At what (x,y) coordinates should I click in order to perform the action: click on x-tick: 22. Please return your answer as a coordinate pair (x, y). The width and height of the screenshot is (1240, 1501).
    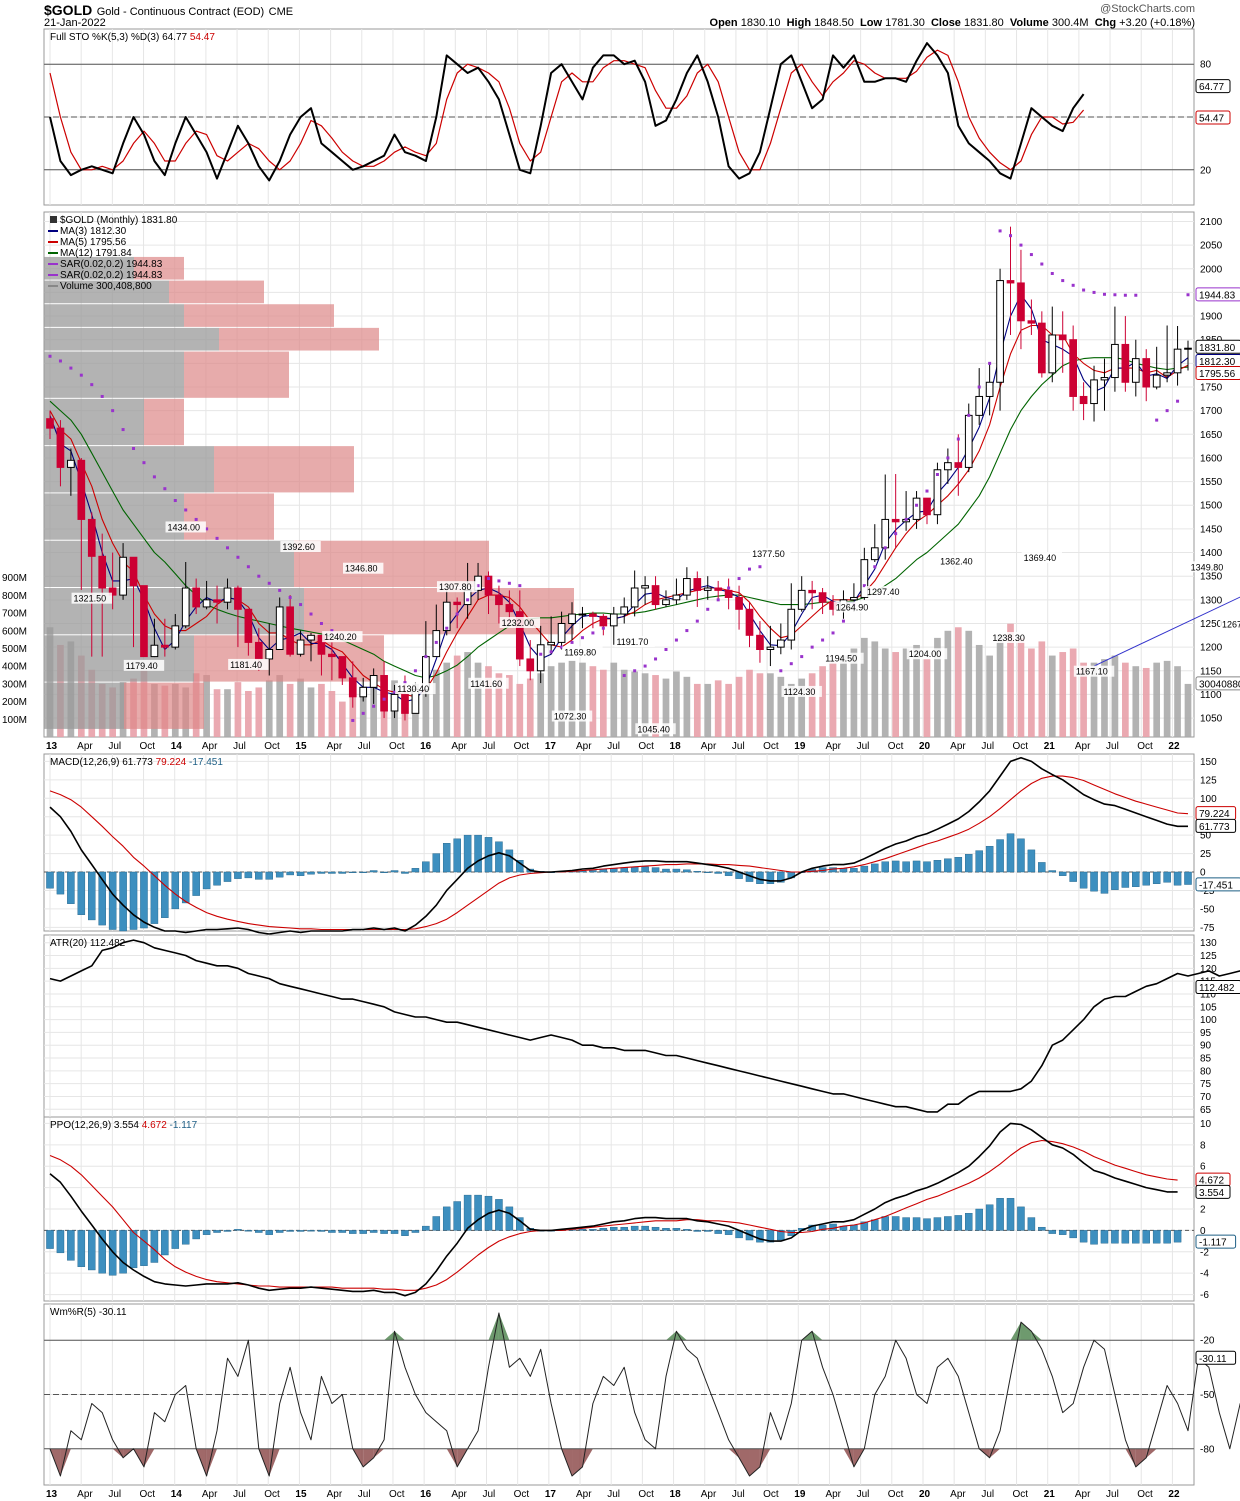
    Looking at the image, I should click on (1174, 746).